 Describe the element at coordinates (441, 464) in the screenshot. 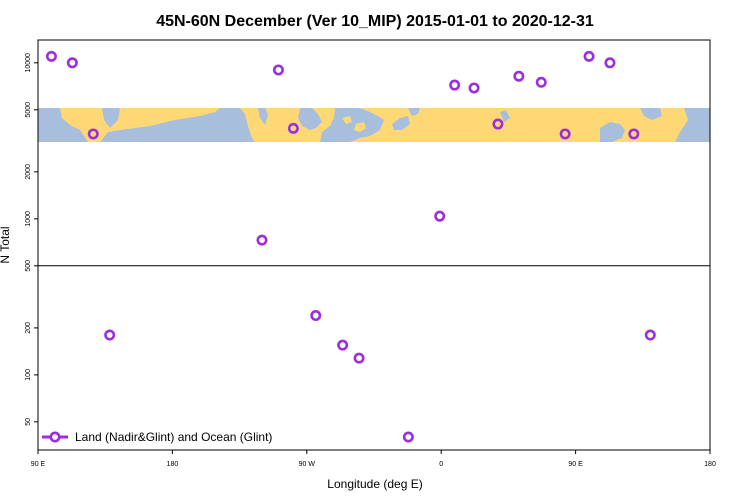

I see `x-tick-label: 0` at that location.